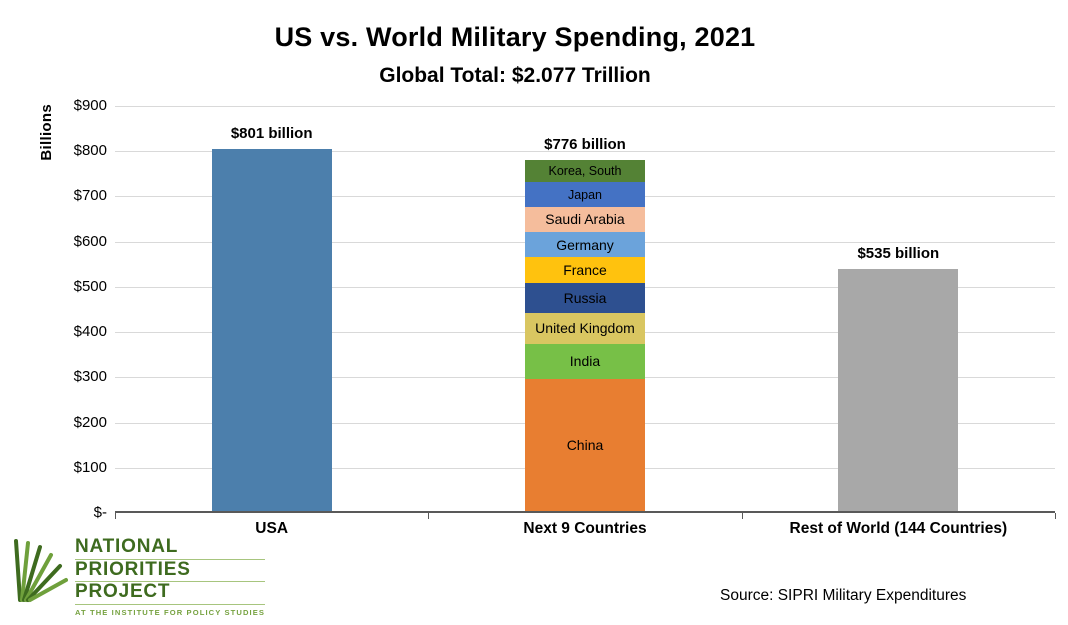 The width and height of the screenshot is (1068, 625). I want to click on bar-rest-of-world-144-countries-, so click(898, 390).